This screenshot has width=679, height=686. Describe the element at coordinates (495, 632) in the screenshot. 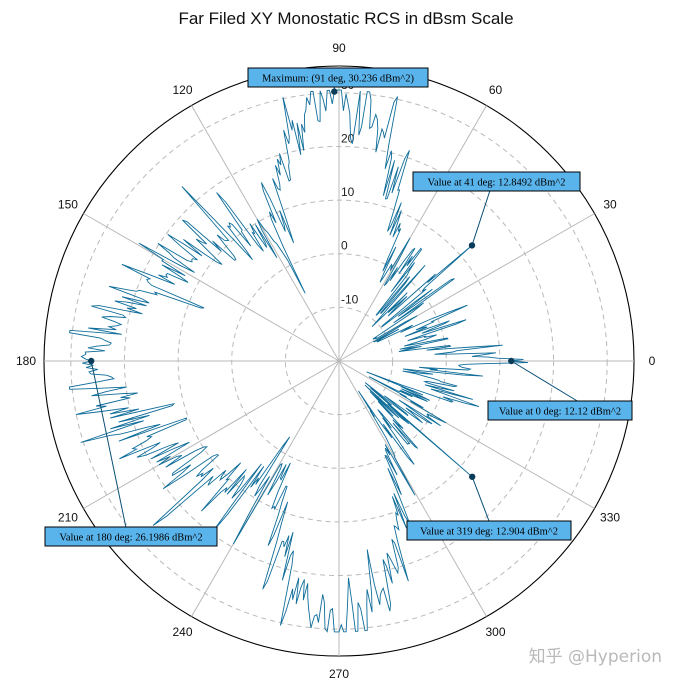

I see `angle-tick-label: 300` at that location.